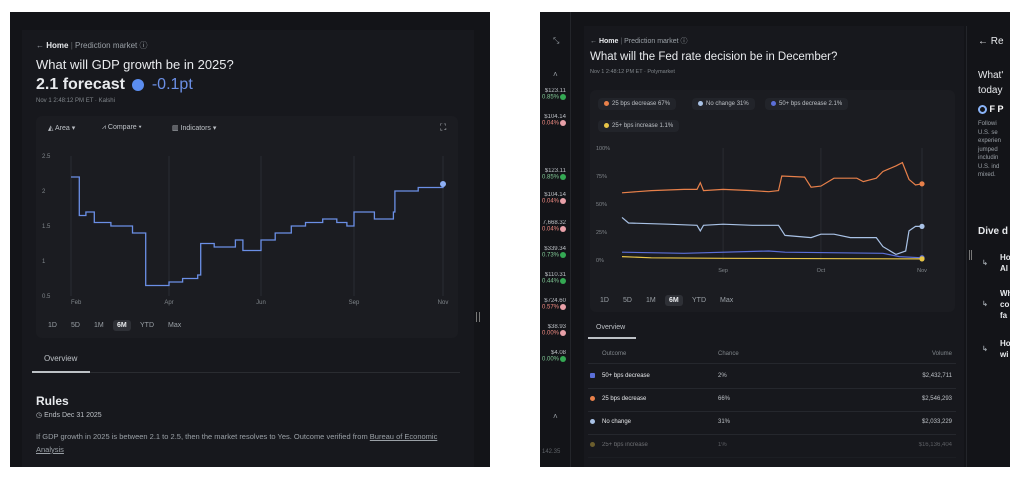 The height and width of the screenshot is (479, 1024). Describe the element at coordinates (991, 41) in the screenshot. I see `back-button: ← Re` at that location.